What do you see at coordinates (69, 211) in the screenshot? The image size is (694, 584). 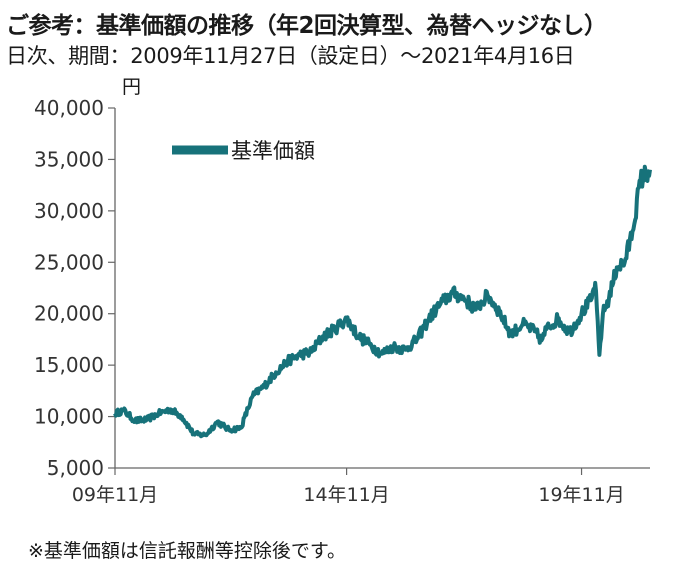 I see `y-tick-label: 30,000` at bounding box center [69, 211].